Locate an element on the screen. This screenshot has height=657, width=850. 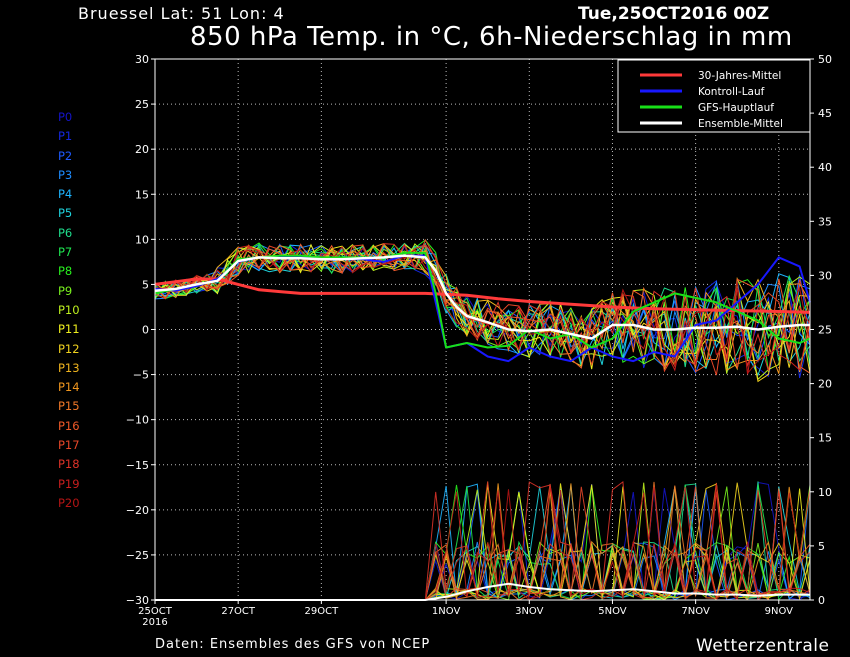
y-right-tick-label: 30 is located at coordinates (825, 275).